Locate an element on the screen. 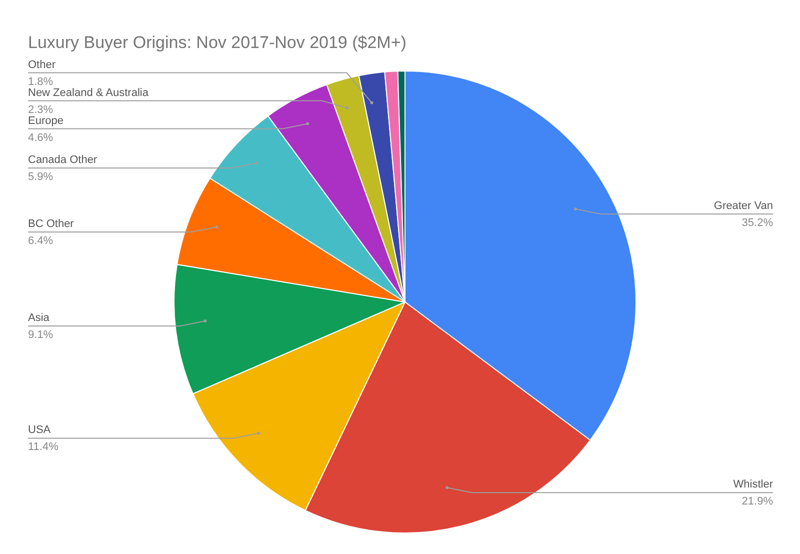  data-label: 9.1% is located at coordinates (41, 334).